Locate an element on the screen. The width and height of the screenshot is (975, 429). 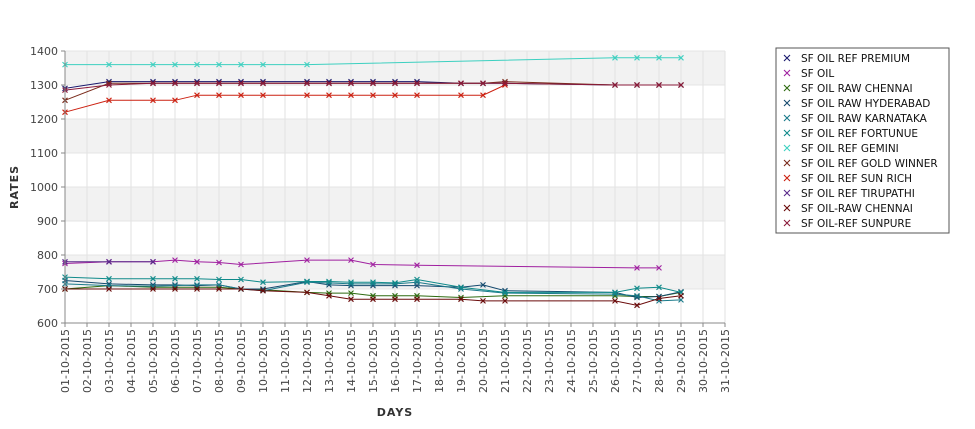
legend-label: SF OIL RAW CHENNAI is located at coordinates (857, 89).